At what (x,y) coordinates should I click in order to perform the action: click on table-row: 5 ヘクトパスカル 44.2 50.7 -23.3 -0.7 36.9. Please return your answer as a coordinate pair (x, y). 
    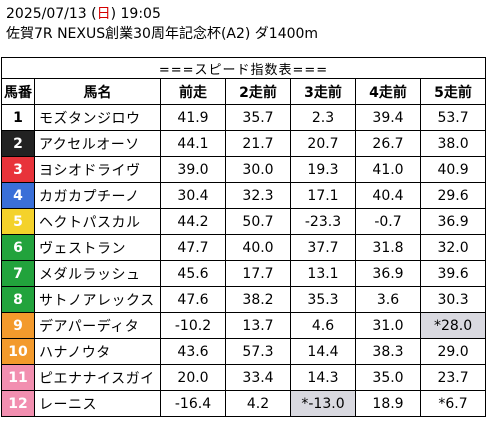
    Looking at the image, I should click on (243, 221).